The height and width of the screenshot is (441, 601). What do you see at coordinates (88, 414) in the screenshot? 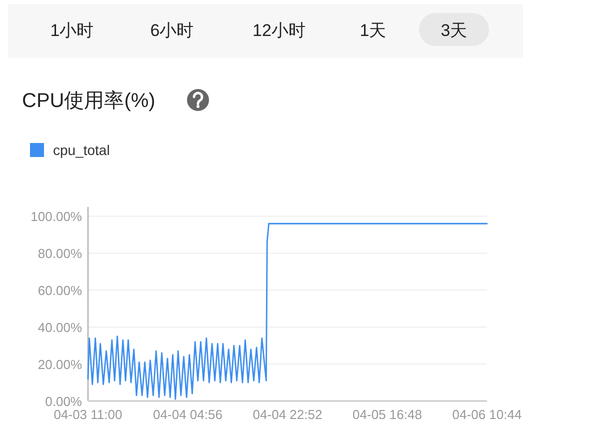
I see `x-tick-label: 04-03 11:00` at bounding box center [88, 414].